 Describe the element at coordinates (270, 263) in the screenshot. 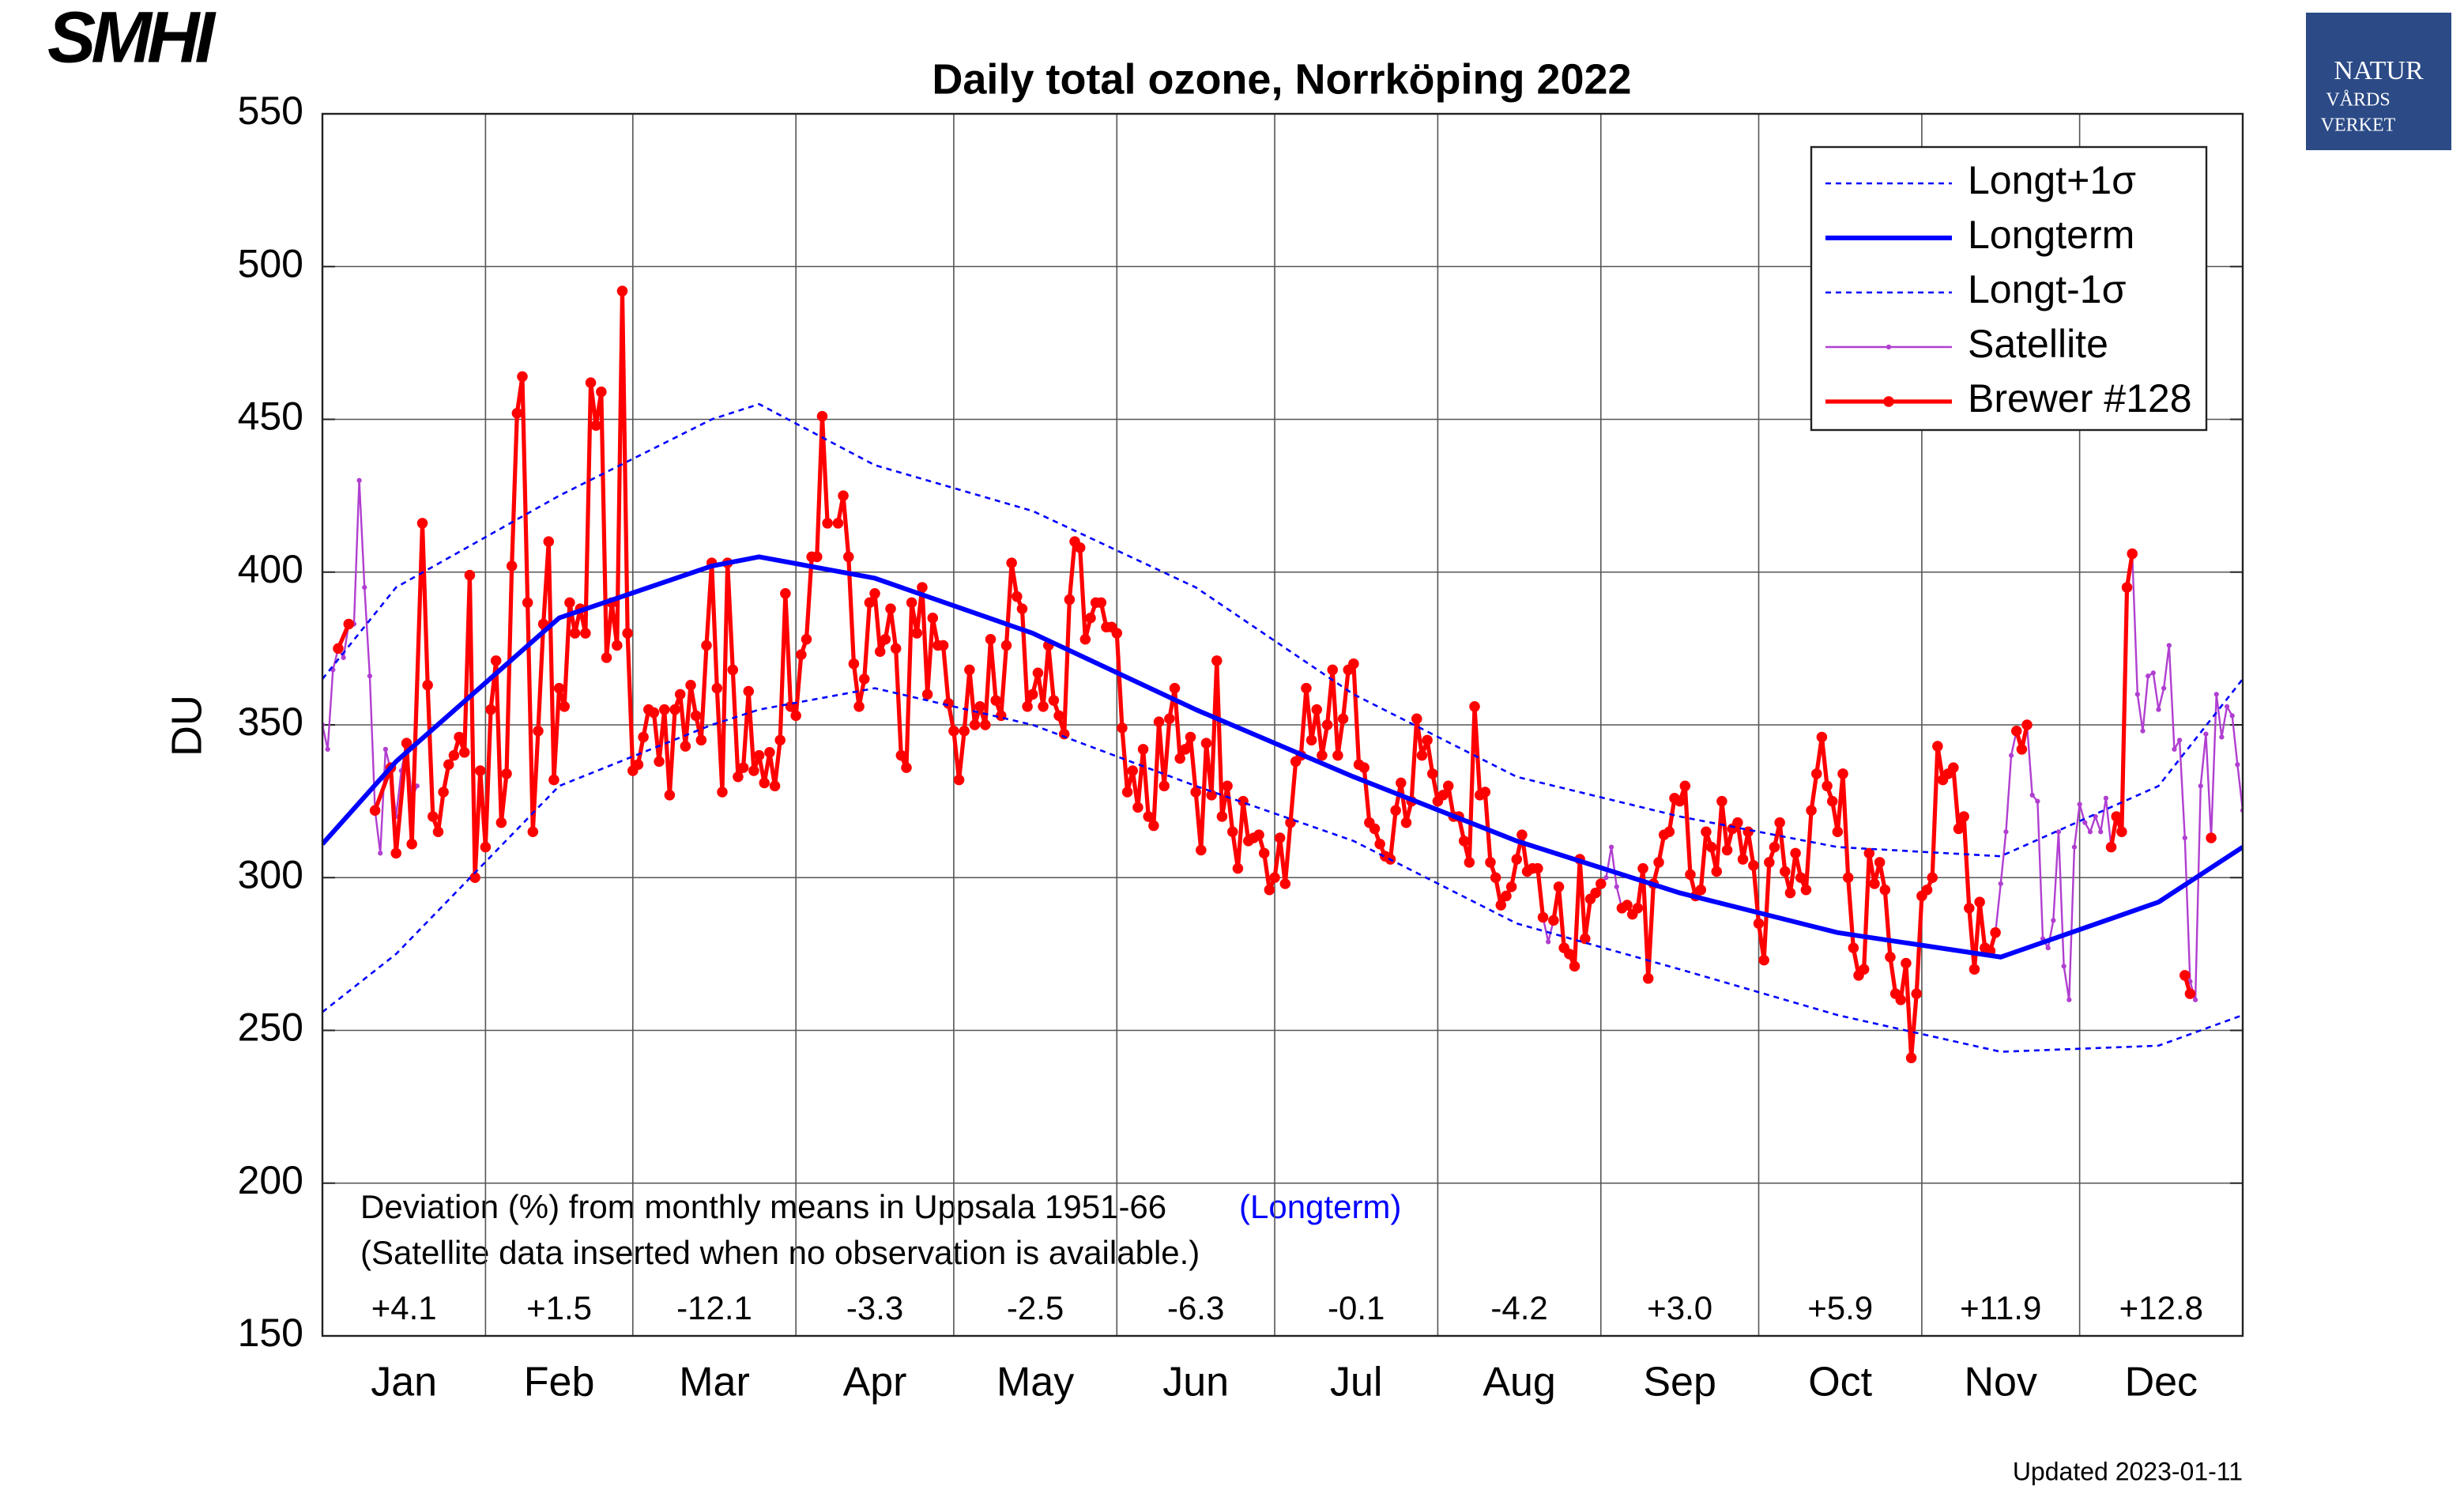

I see `y-tick-label: 500` at that location.